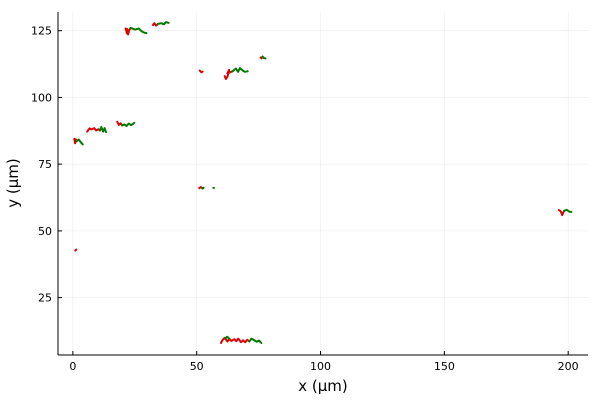  Describe the element at coordinates (41, 97) in the screenshot. I see `y-tick-label-3: 100` at that location.